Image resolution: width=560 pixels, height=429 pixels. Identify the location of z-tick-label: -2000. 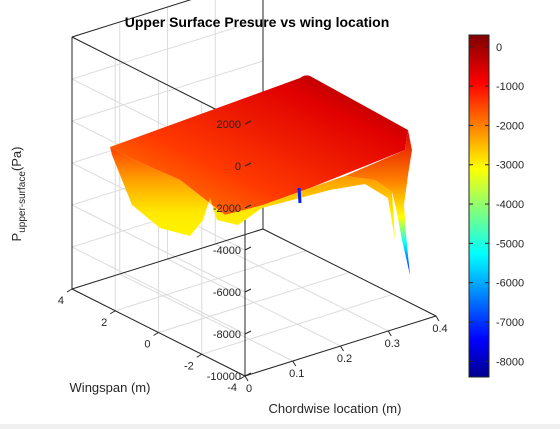
(227, 209).